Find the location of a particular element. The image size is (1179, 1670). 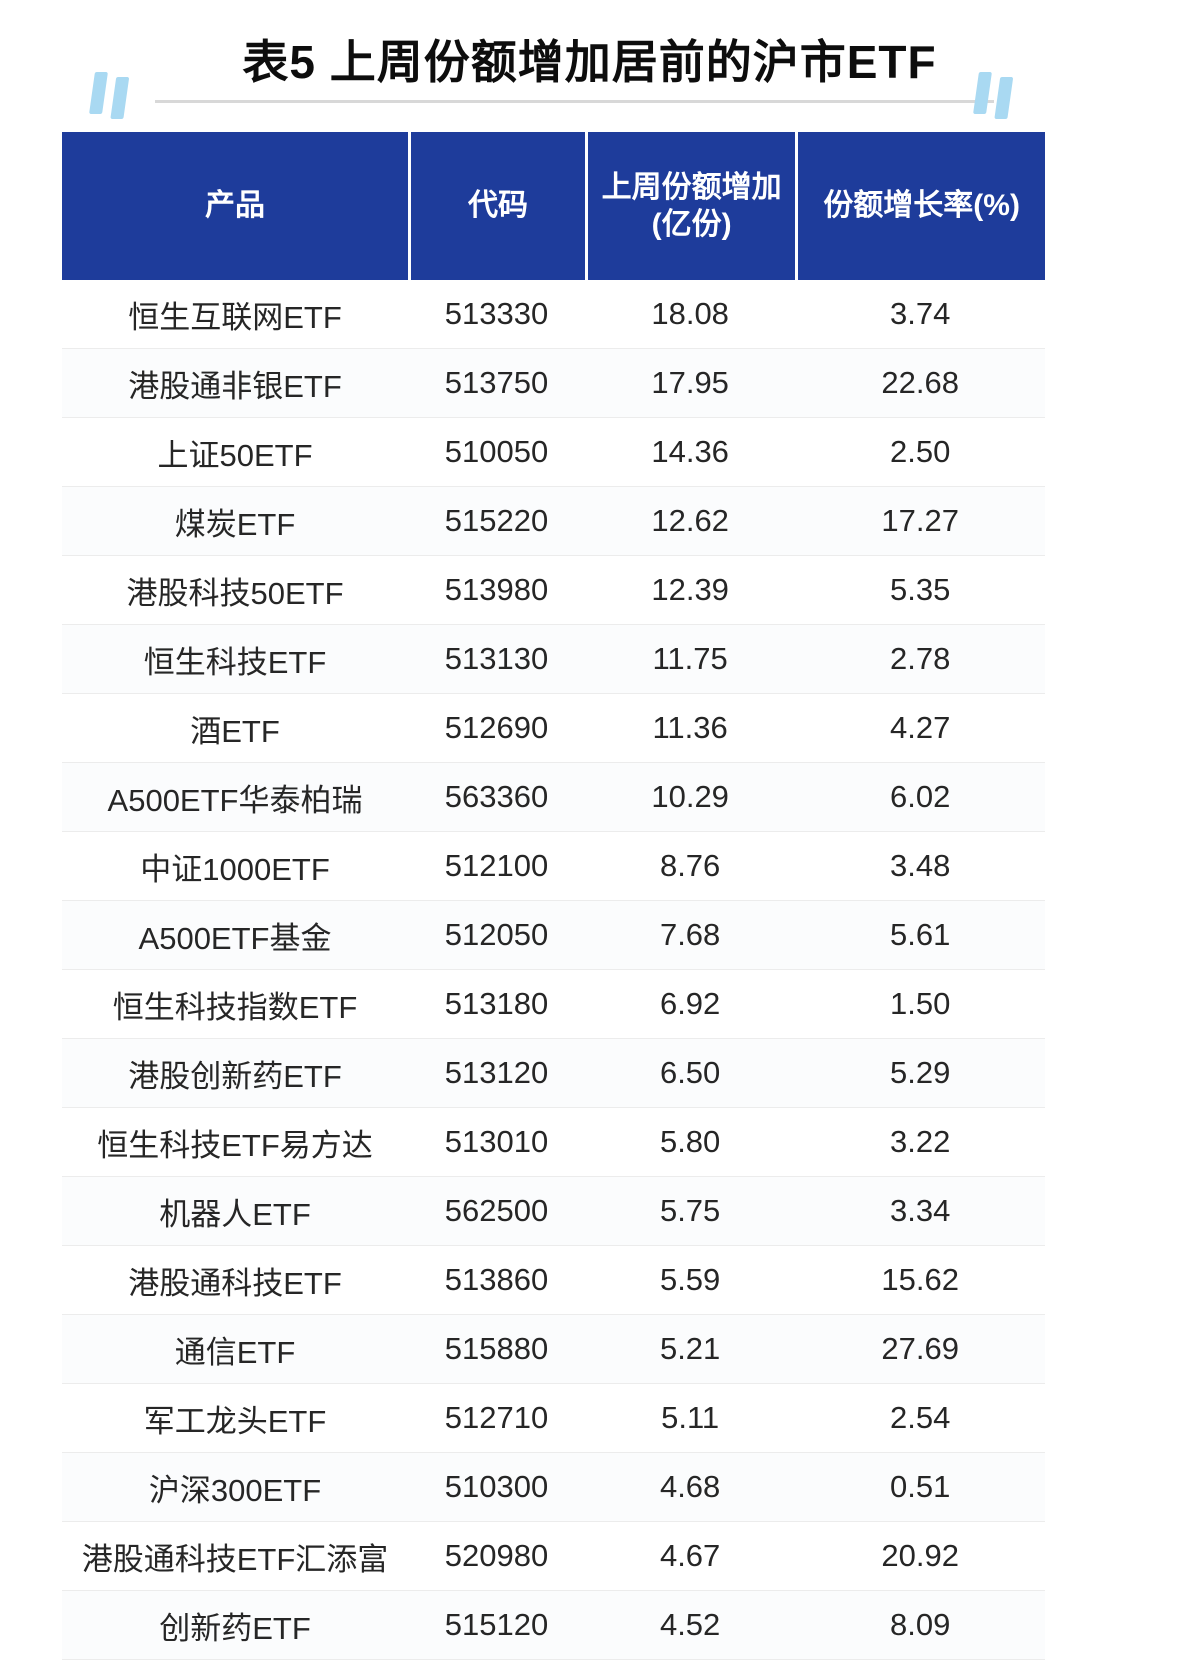

table-row: A500ETF华泰柏瑞 563360 10.29 6.02 is located at coordinates (553, 797).